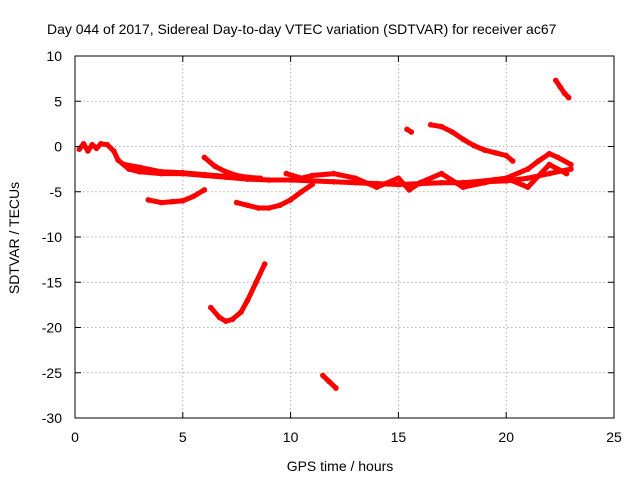 This screenshot has height=480, width=640. What do you see at coordinates (340, 466) in the screenshot?
I see `x-axis-label: GPS time / hours` at bounding box center [340, 466].